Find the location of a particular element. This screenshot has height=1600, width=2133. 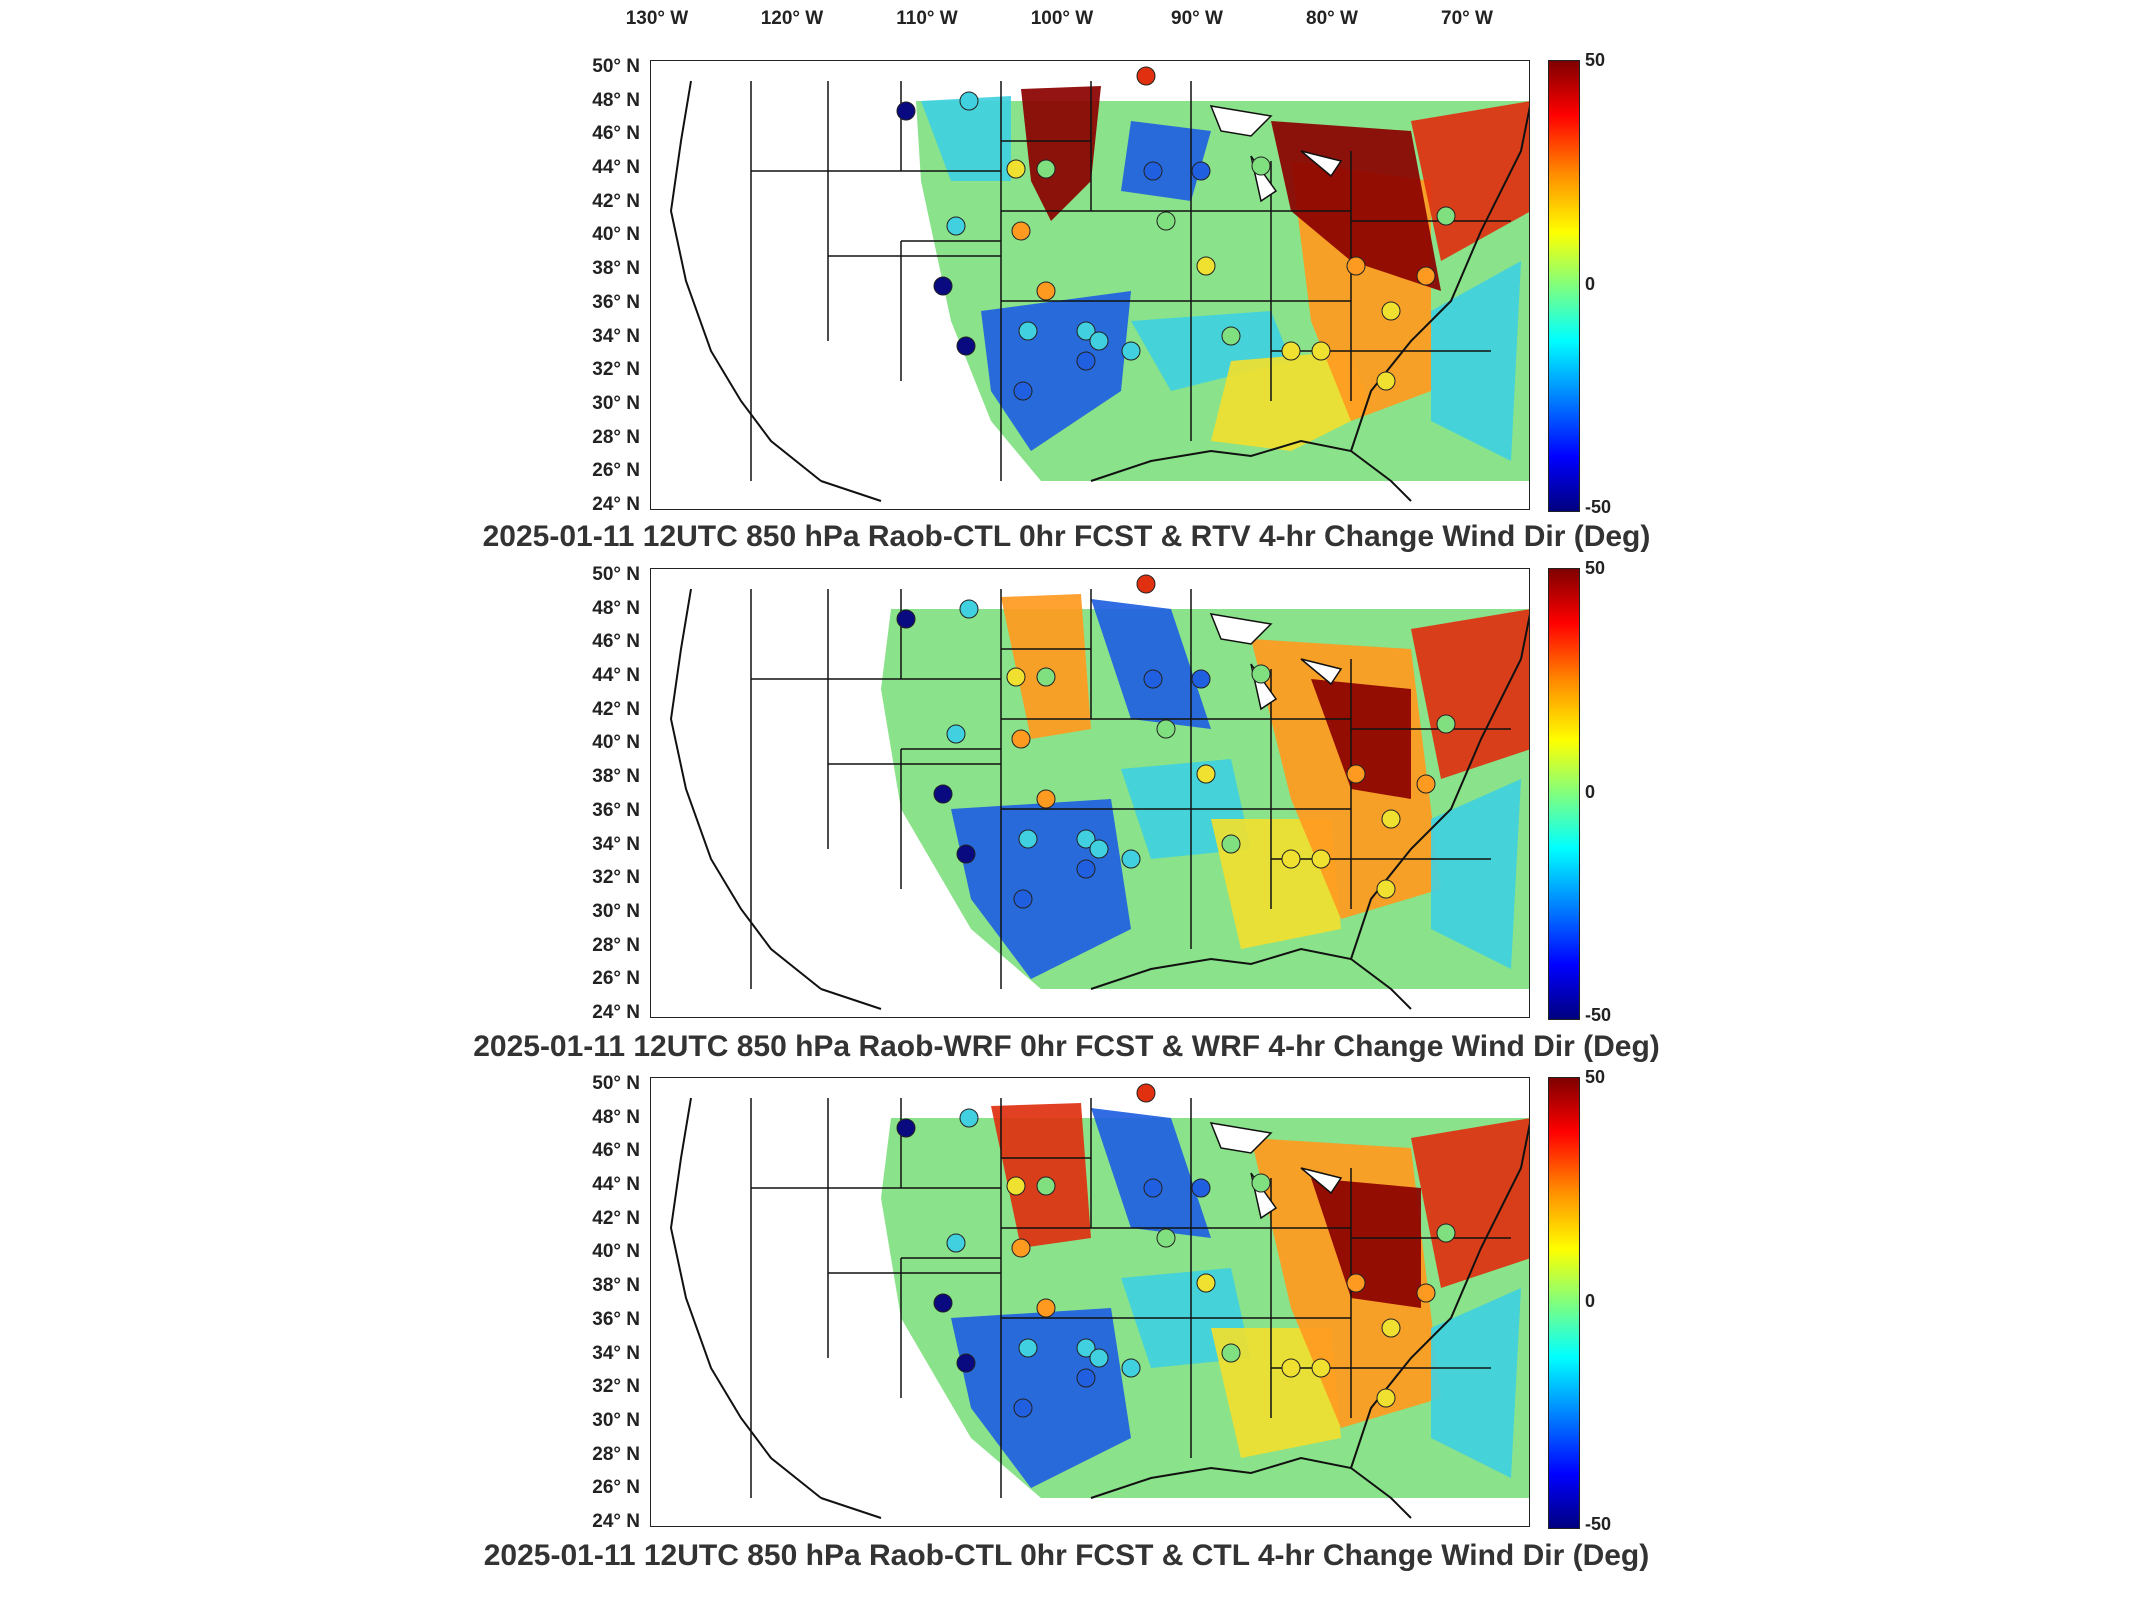

lat-label: 30° N is located at coordinates (616, 1420).